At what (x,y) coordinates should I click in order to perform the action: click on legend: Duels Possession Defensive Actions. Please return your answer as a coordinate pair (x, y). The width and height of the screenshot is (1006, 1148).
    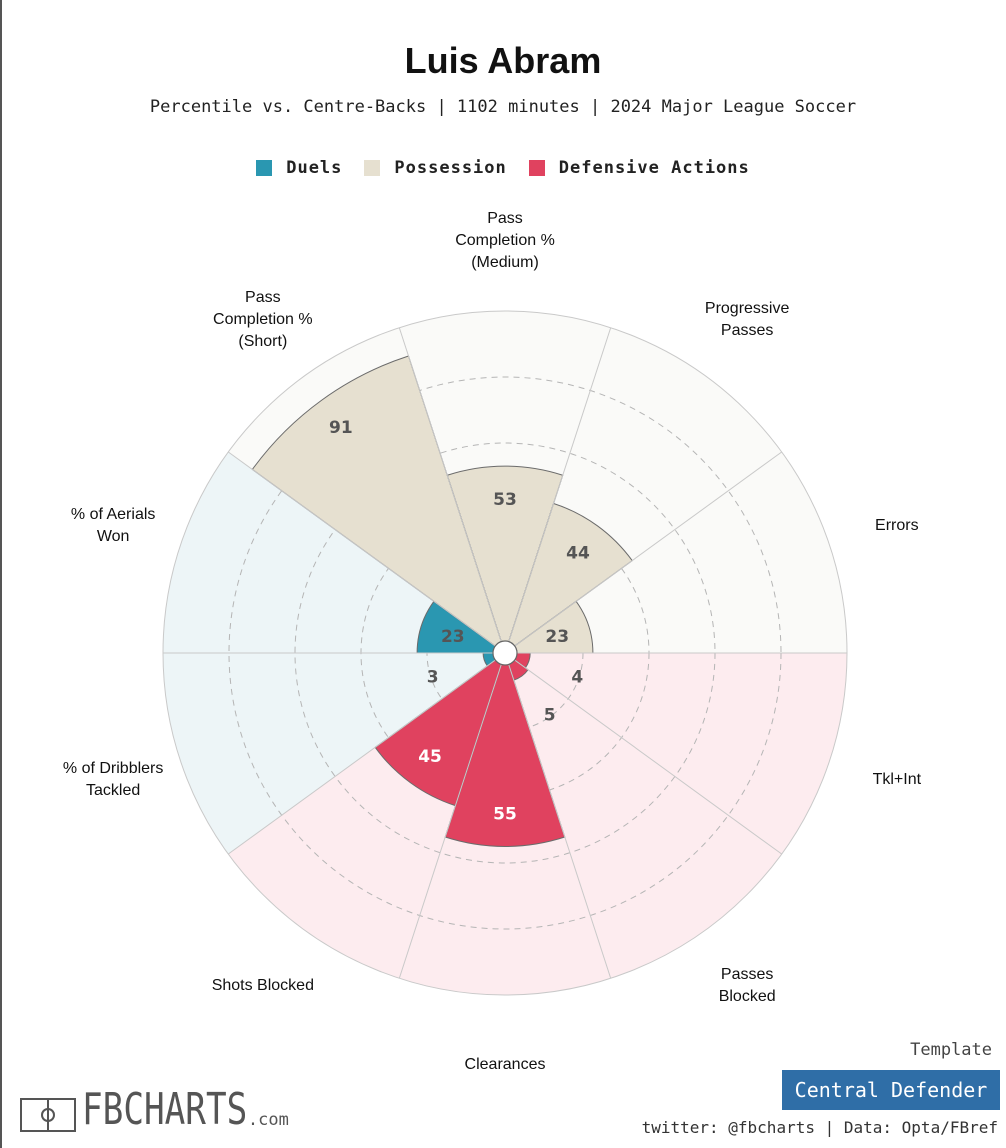
    Looking at the image, I should click on (503, 168).